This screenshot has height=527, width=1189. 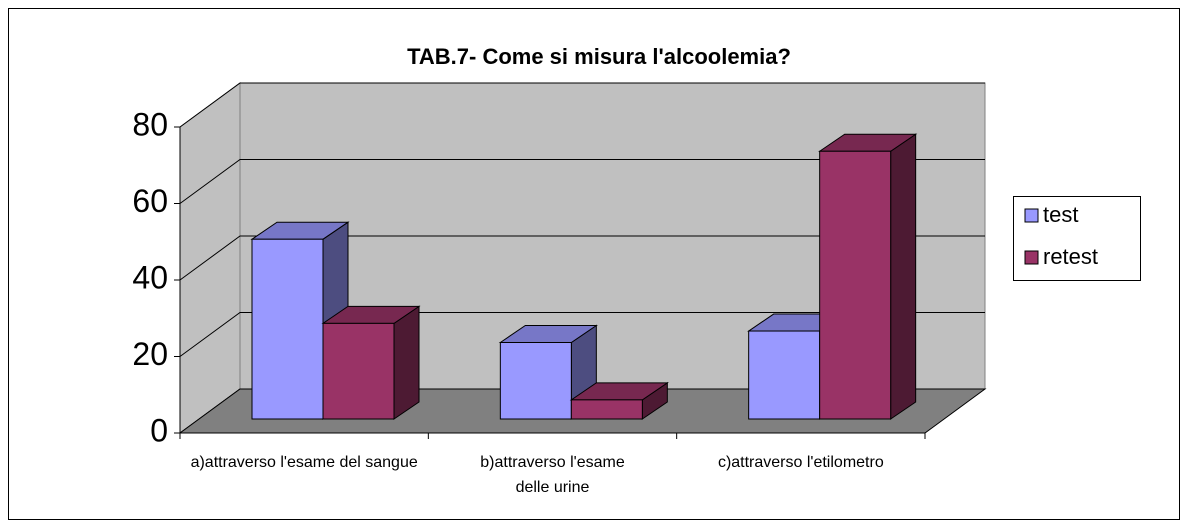 What do you see at coordinates (552, 475) in the screenshot?
I see `x-tick-label: b)attraverso l'esame delle urine` at bounding box center [552, 475].